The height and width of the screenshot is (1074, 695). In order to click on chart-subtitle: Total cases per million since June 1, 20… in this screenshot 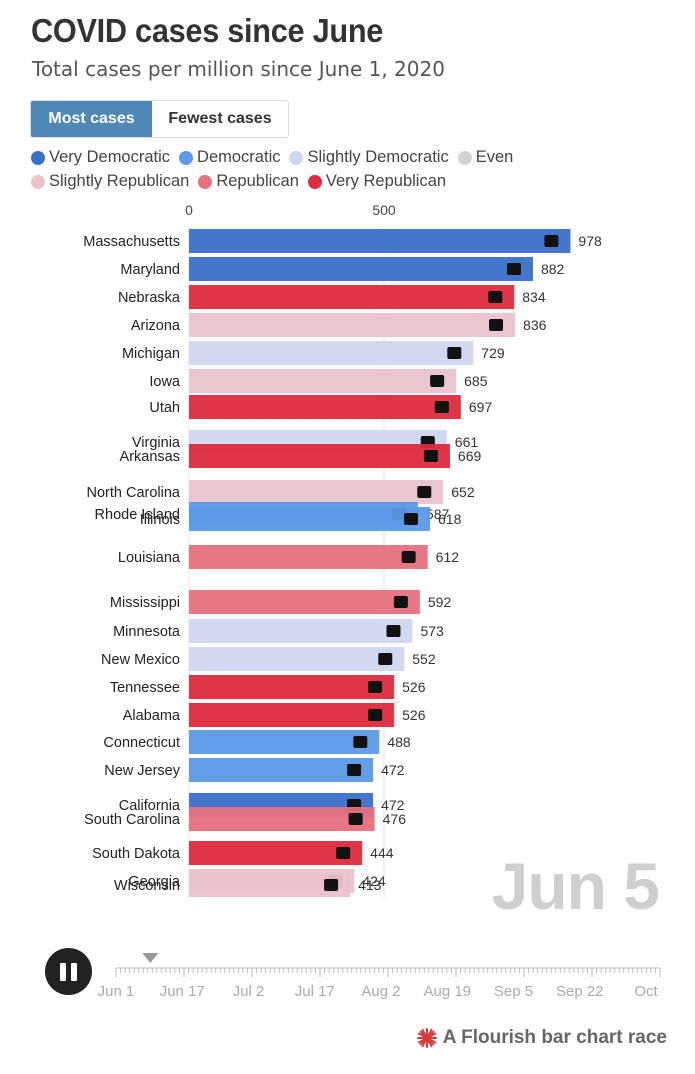, I will do `click(238, 69)`.